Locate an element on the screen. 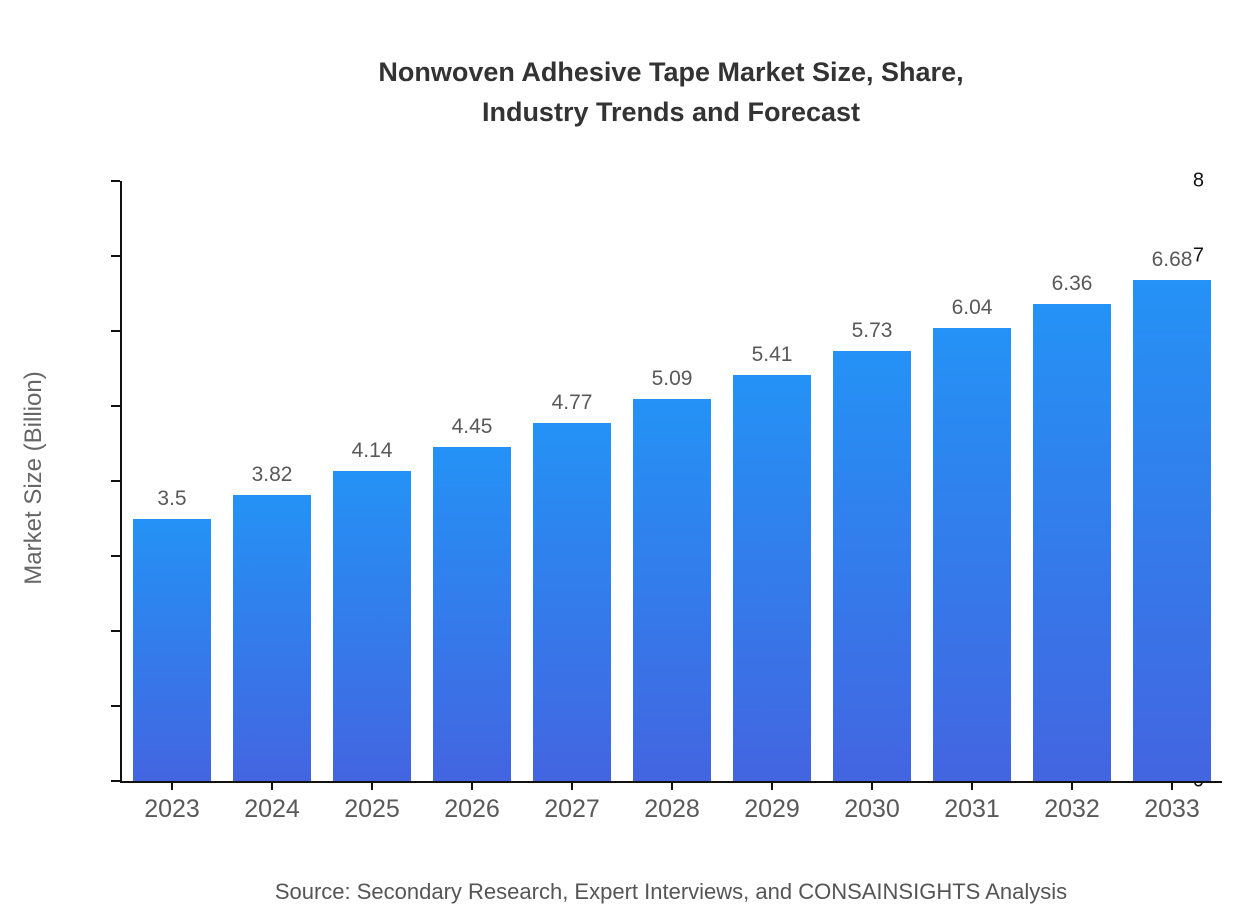 The height and width of the screenshot is (920, 1260). y-tick-label: 7 is located at coordinates (1198, 255).